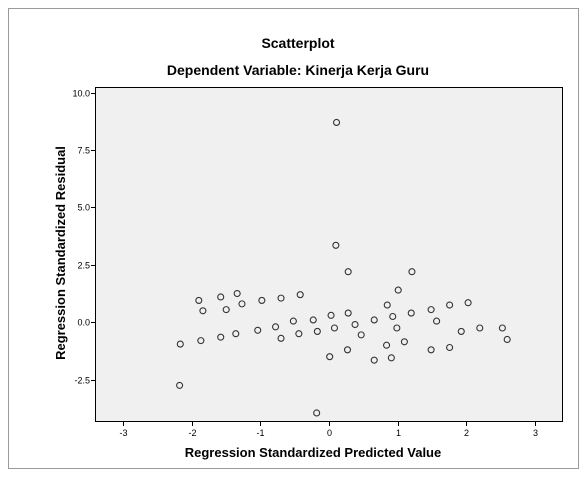  What do you see at coordinates (260, 433) in the screenshot?
I see `x-tick-label: -1` at bounding box center [260, 433].